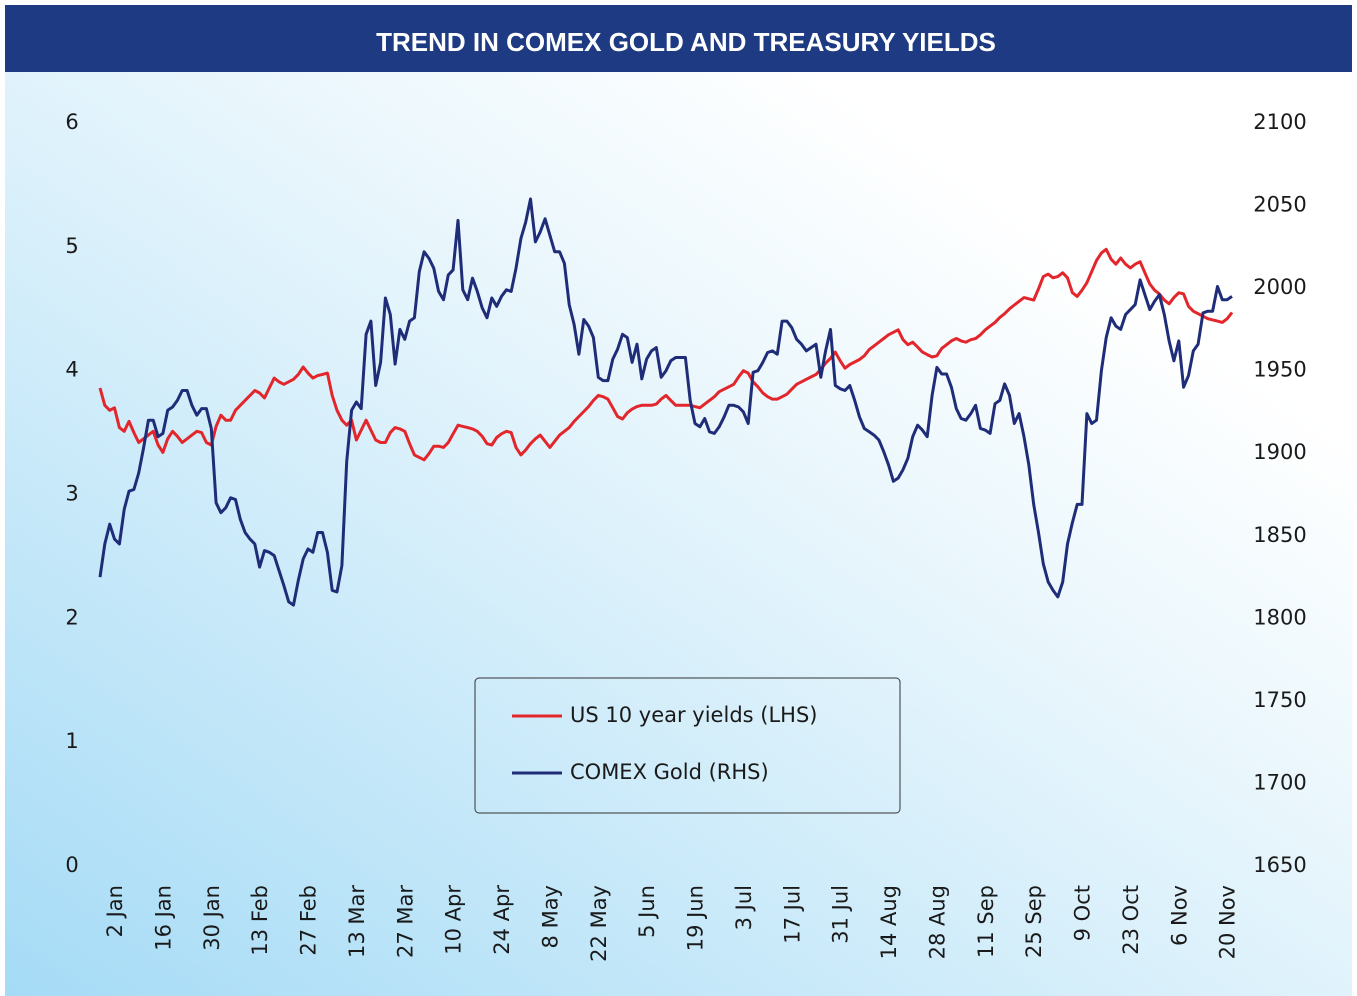 The height and width of the screenshot is (996, 1357). Describe the element at coordinates (550, 916) in the screenshot. I see `x-tick-label: 8 May` at that location.